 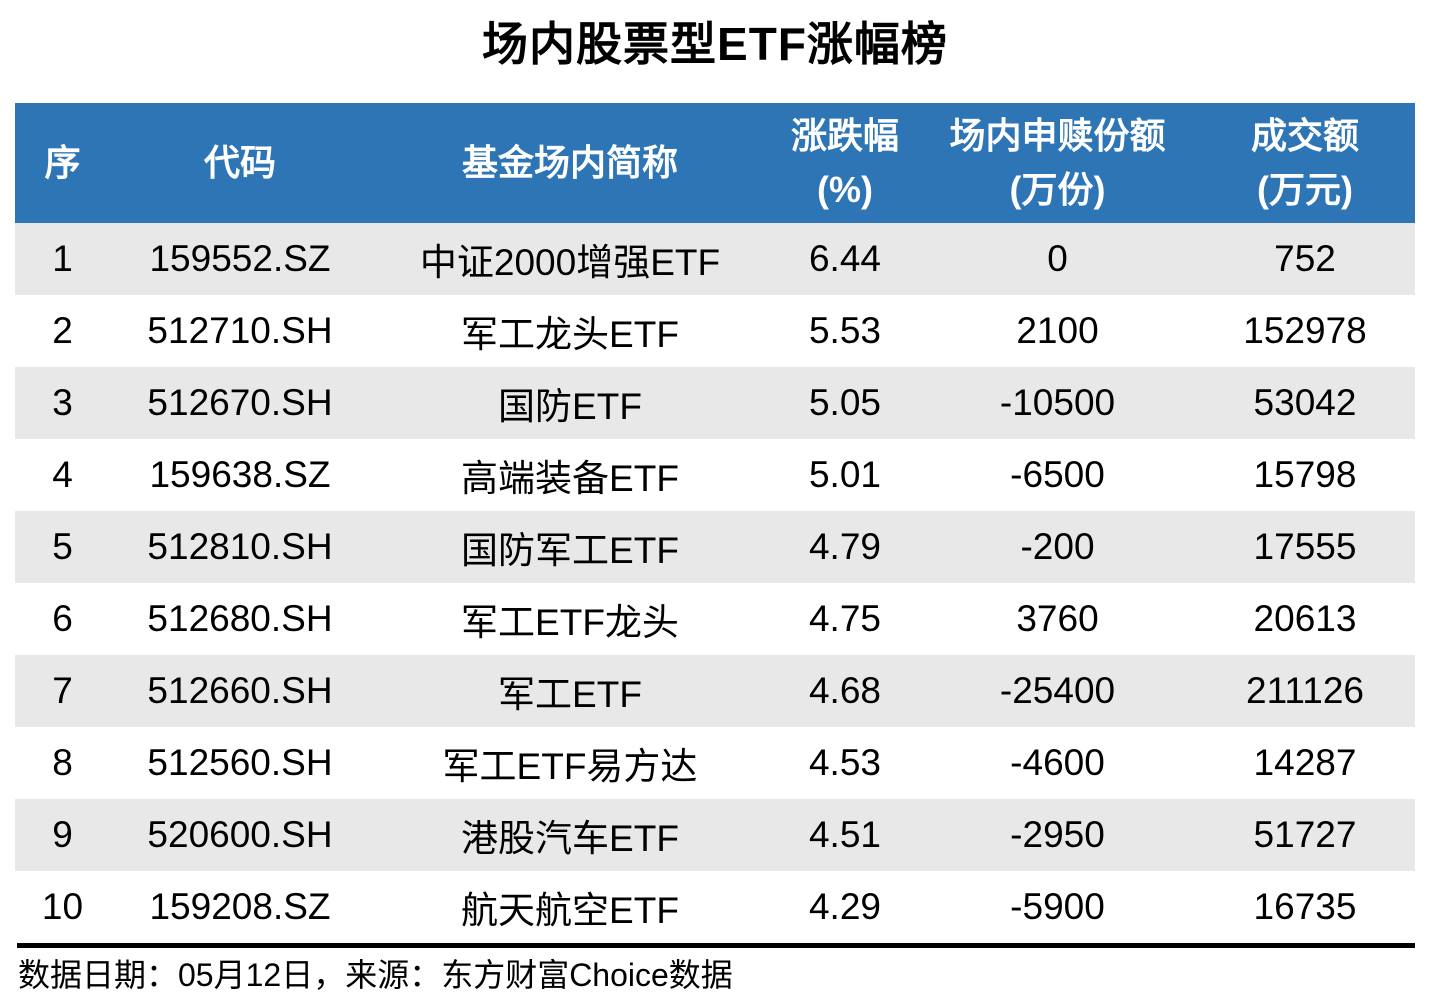 I want to click on cell-turnover: 211126, so click(x=1305, y=690).